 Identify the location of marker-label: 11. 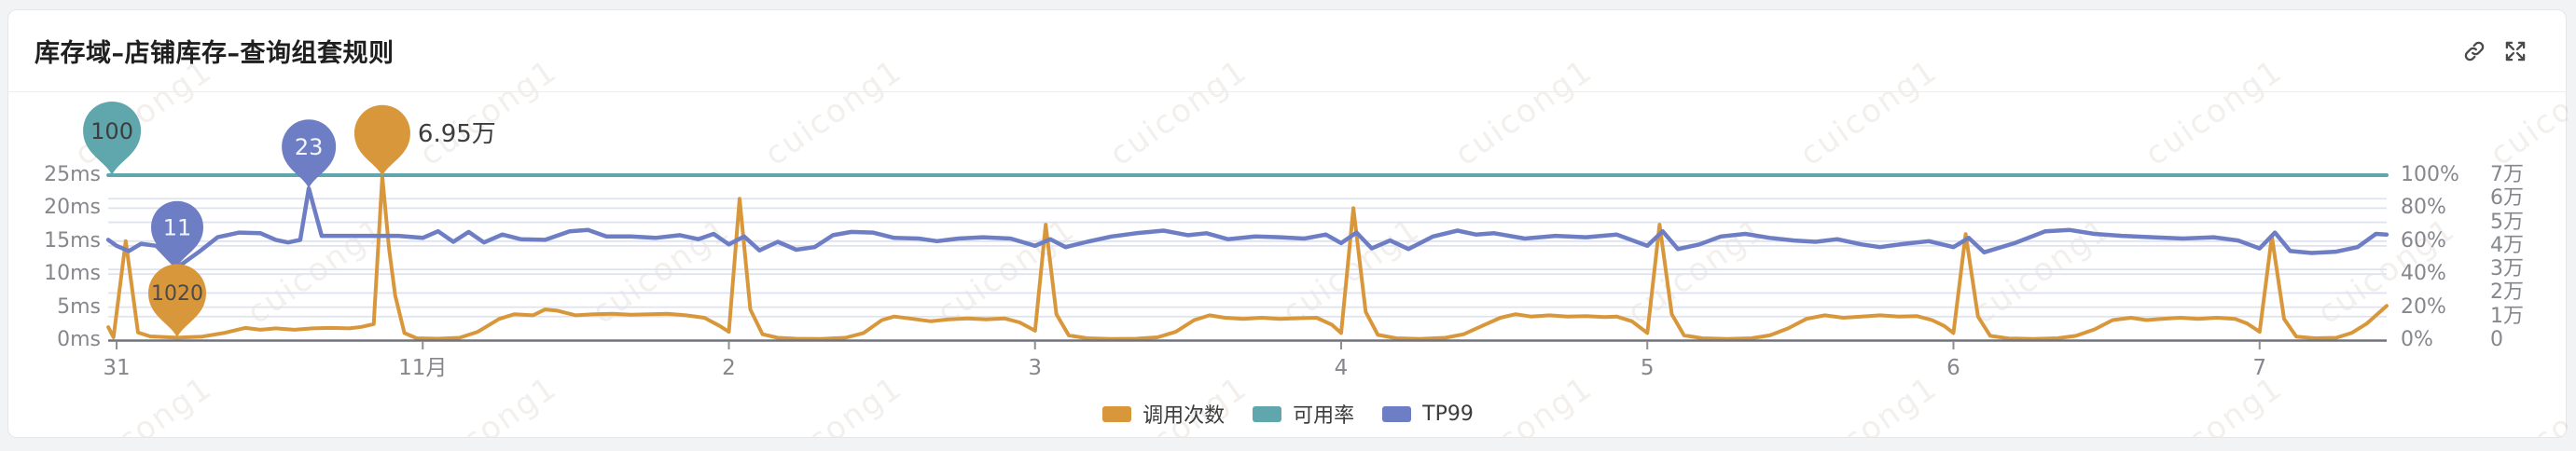
(177, 228).